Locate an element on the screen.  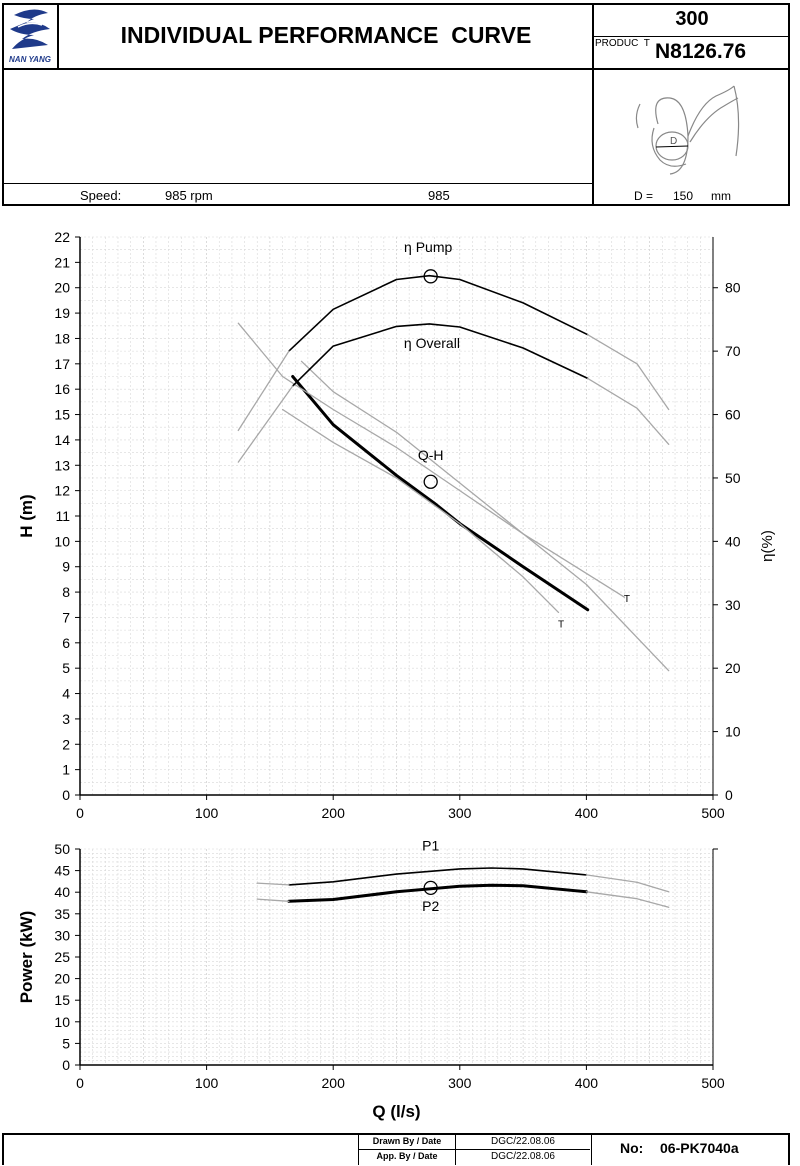
head-chart-y-tick-label: 8 is located at coordinates (66, 592).